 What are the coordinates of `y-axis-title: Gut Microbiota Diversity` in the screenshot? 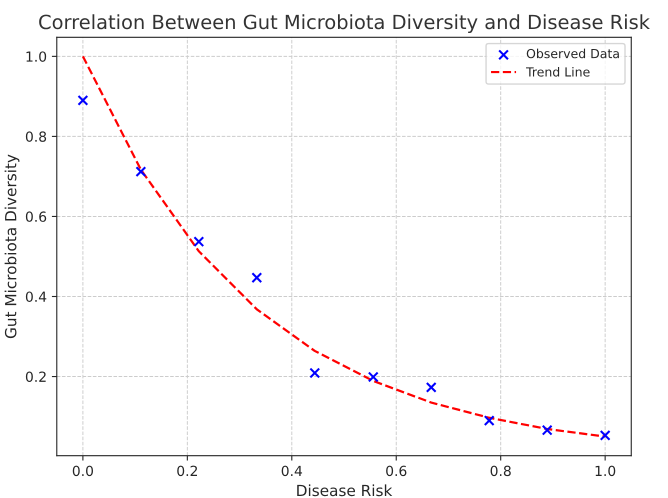 It's located at (12, 246).